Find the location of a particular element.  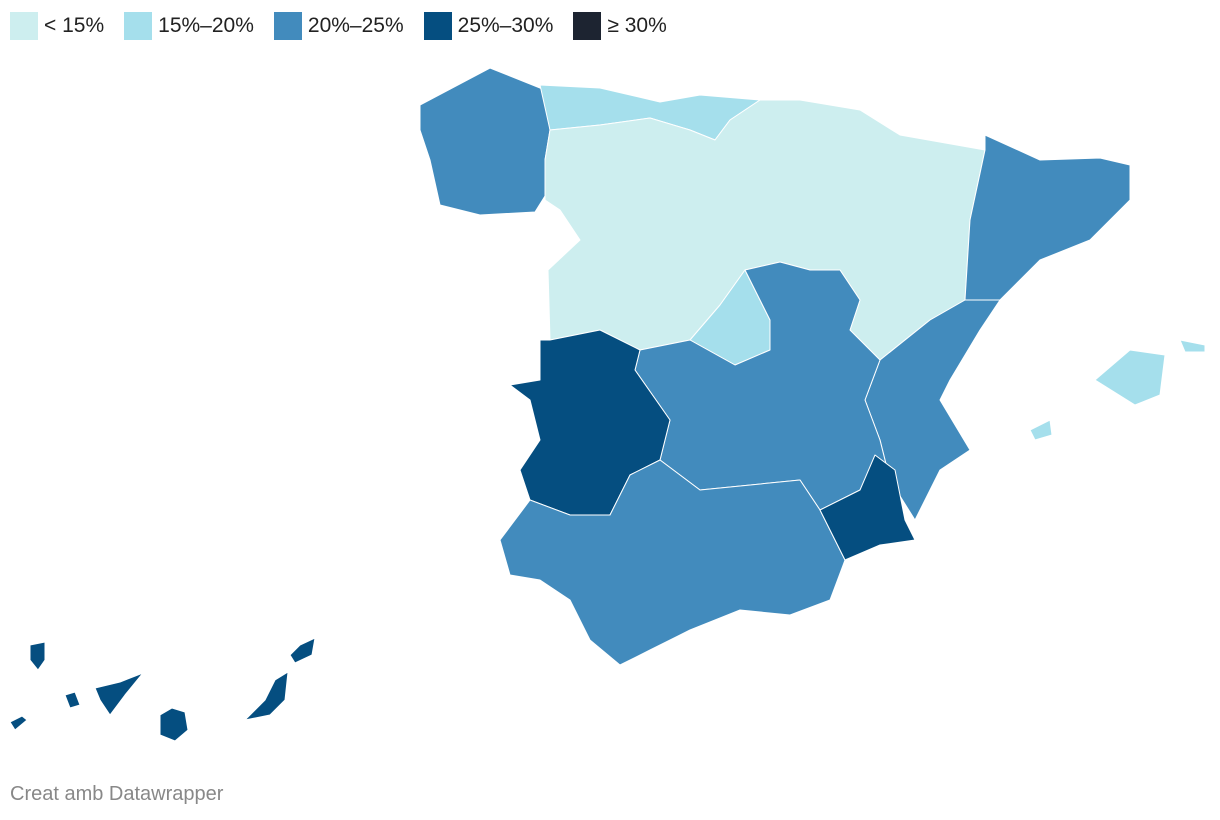

legend-item: < 15% is located at coordinates (57, 26).